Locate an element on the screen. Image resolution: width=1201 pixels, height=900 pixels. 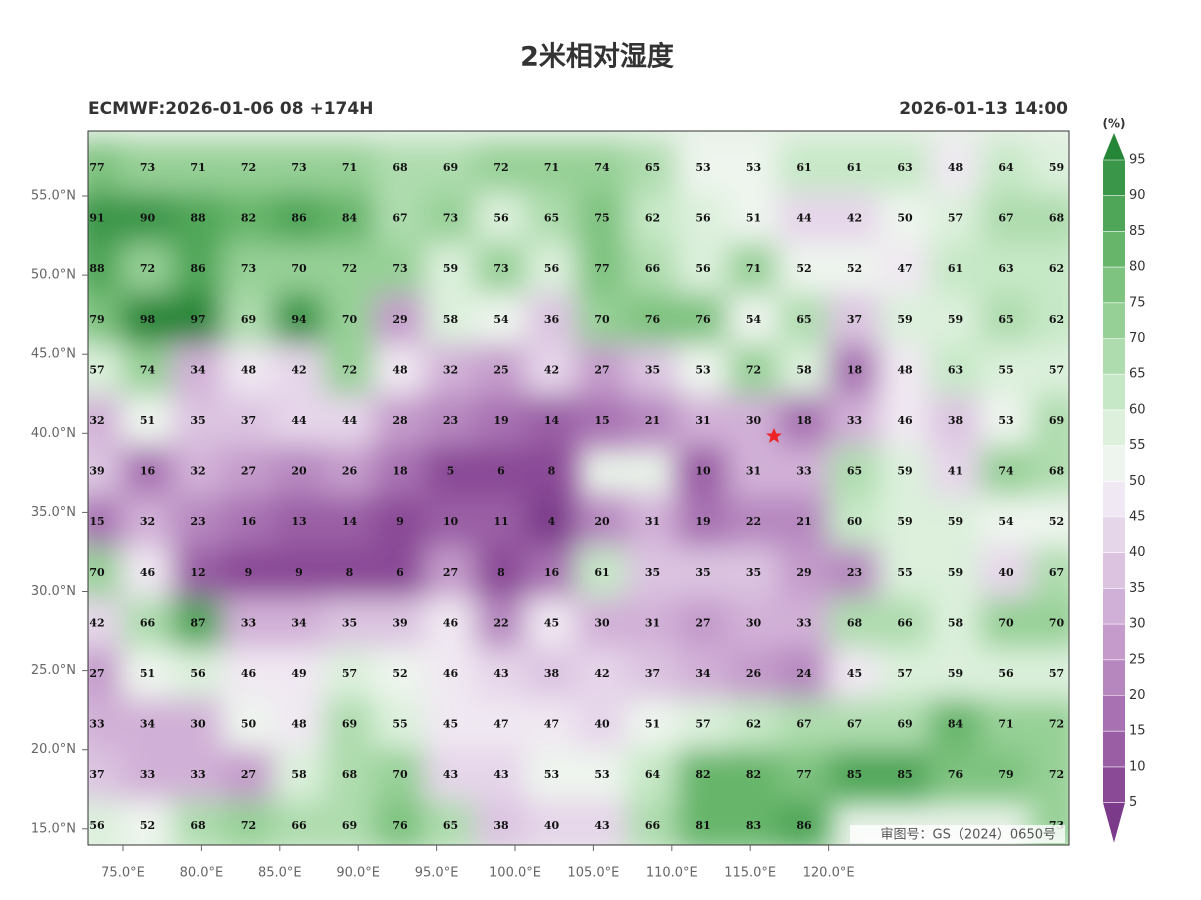
lon-label: 110.0°E is located at coordinates (672, 873).